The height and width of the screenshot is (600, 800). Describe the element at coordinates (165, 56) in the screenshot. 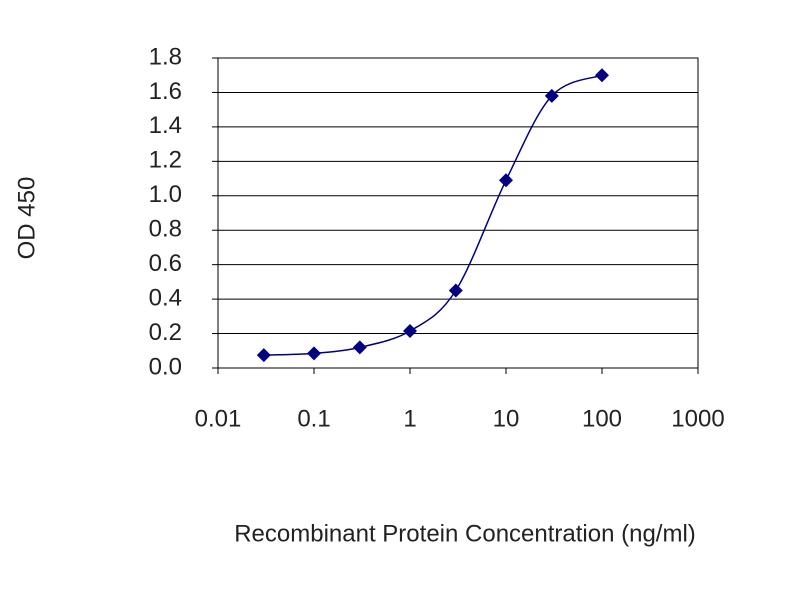

I see `y-tick-label: 1.8` at that location.